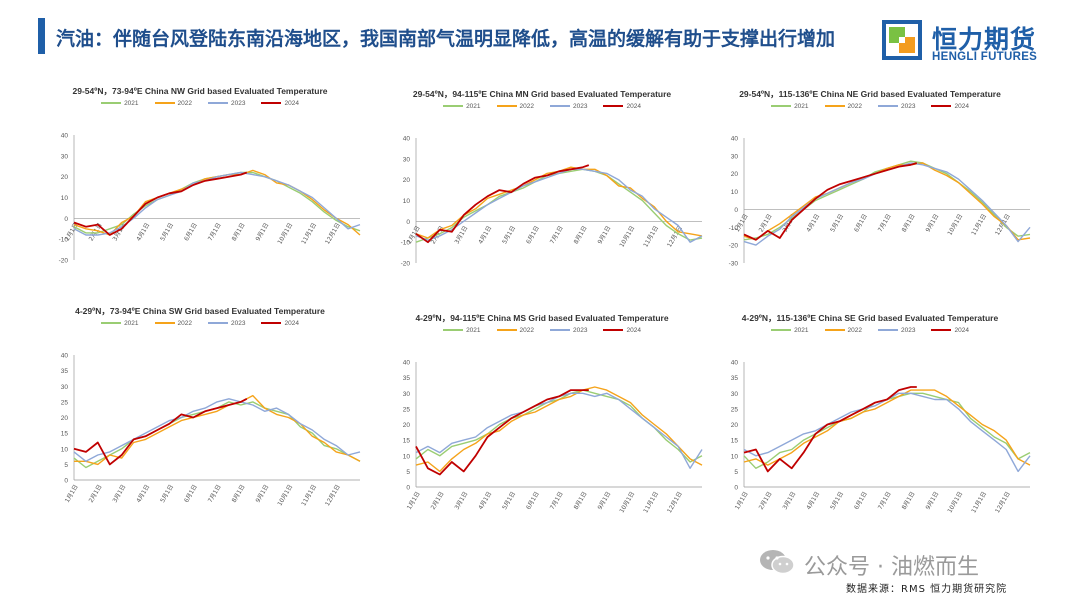 The height and width of the screenshot is (608, 1080). I want to click on series-line-2023, so click(559, 205).